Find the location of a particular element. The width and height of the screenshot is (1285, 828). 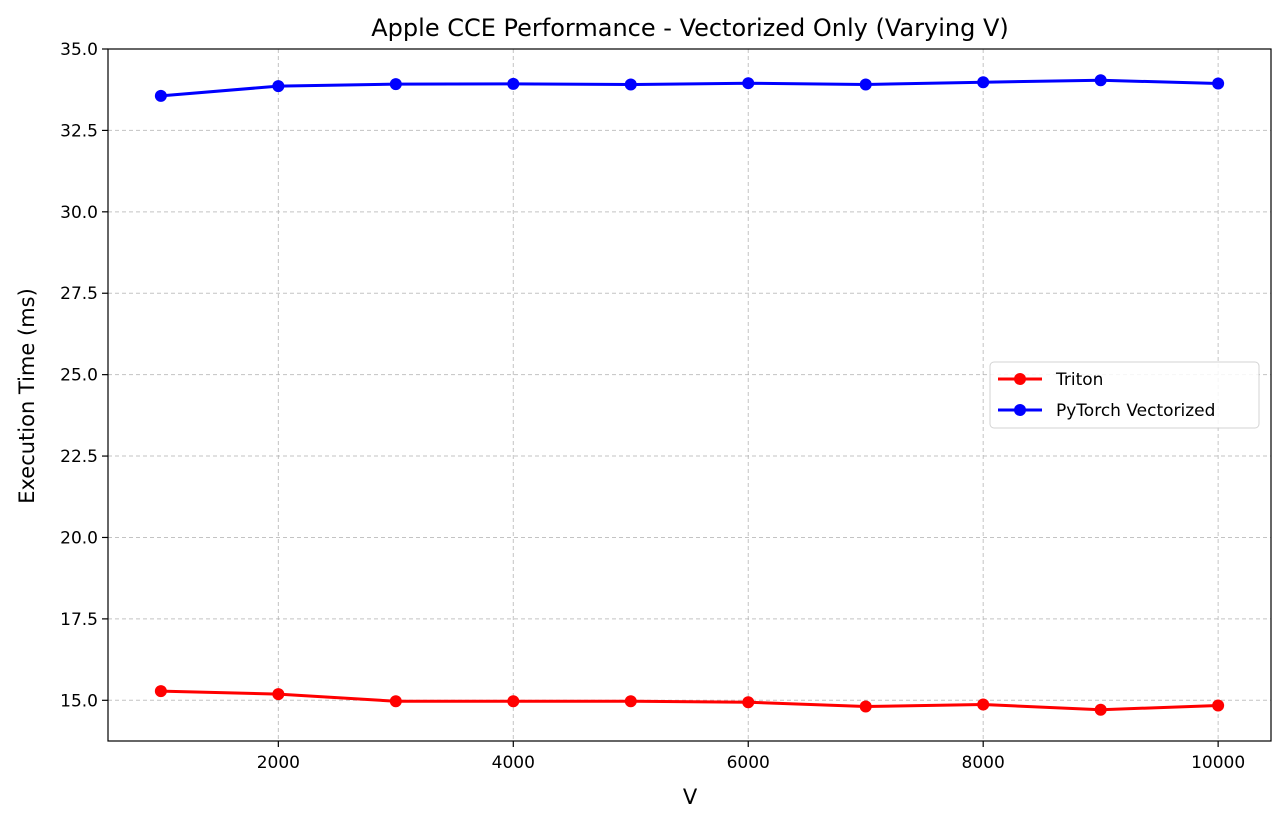

y-axis-label: Execution Time (ms) is located at coordinates (27, 396).